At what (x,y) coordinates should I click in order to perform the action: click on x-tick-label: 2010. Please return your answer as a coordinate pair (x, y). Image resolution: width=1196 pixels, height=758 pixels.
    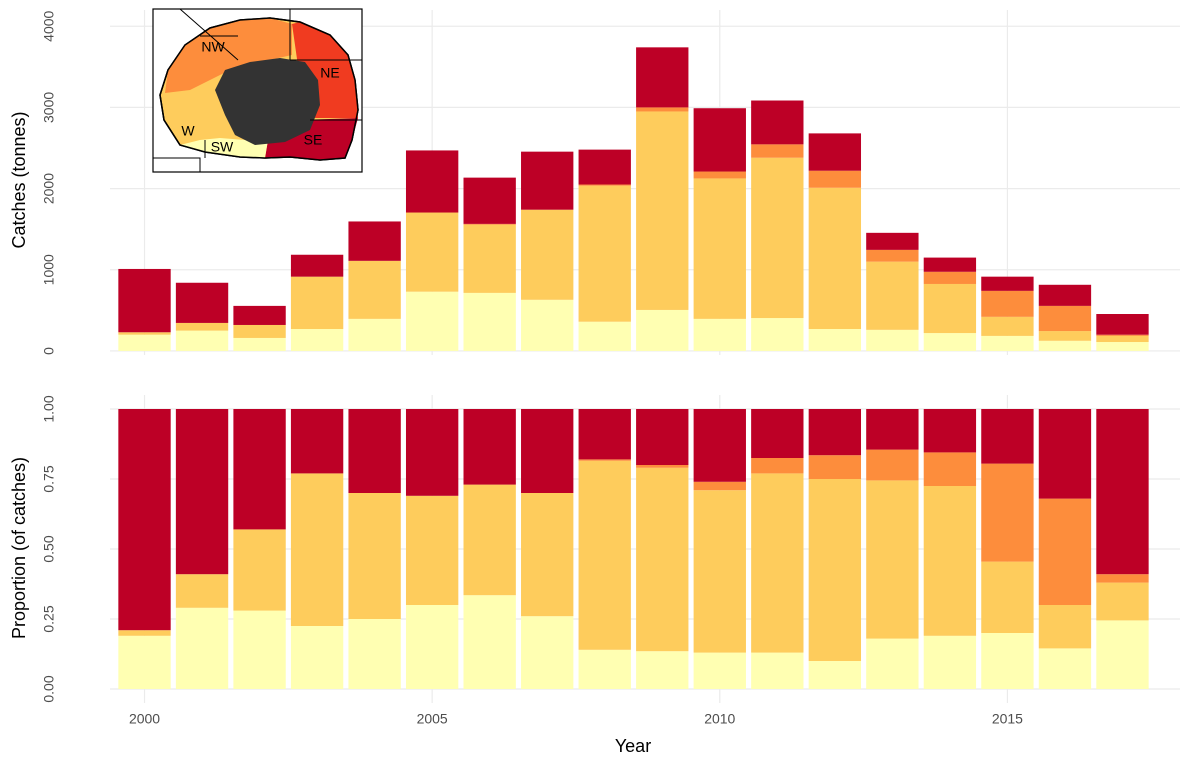
    Looking at the image, I should click on (719, 719).